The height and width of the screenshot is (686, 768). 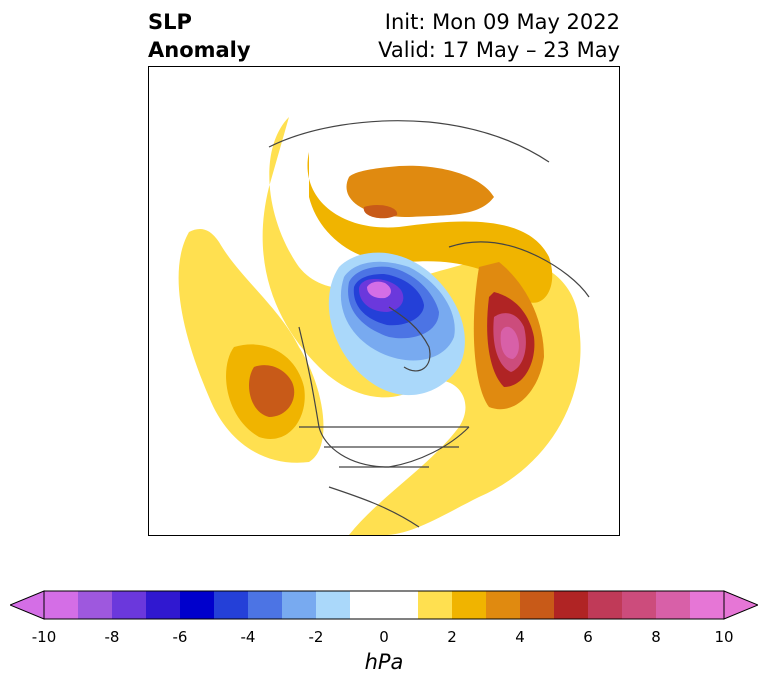 I want to click on colorbar, so click(x=384, y=605).